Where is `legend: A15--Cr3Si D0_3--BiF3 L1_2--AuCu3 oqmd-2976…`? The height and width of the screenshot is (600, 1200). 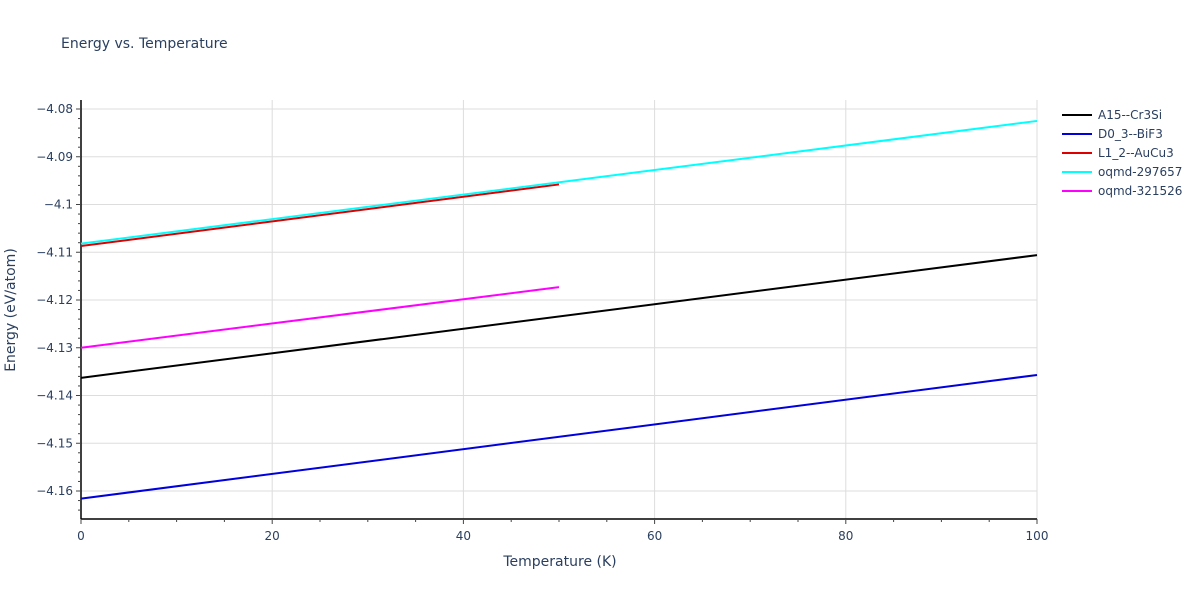
legend: A15--Cr3Si D0_3--BiF3 L1_2--AuCu3 oqmd-2976… is located at coordinates (1122, 152).